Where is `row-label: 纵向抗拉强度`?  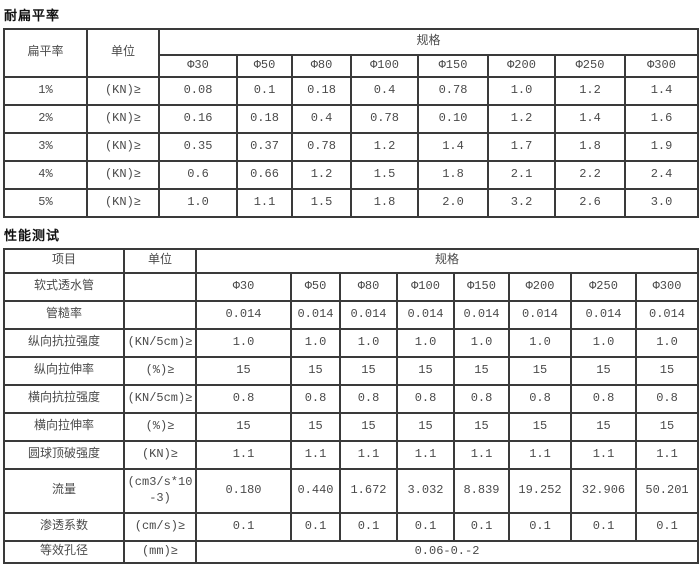
row-label: 纵向抗拉强度 is located at coordinates (64, 343).